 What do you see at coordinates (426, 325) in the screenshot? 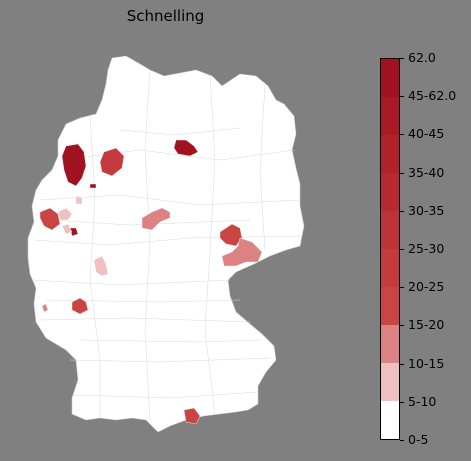
I see `legend-tick-label: 15-20` at bounding box center [426, 325].